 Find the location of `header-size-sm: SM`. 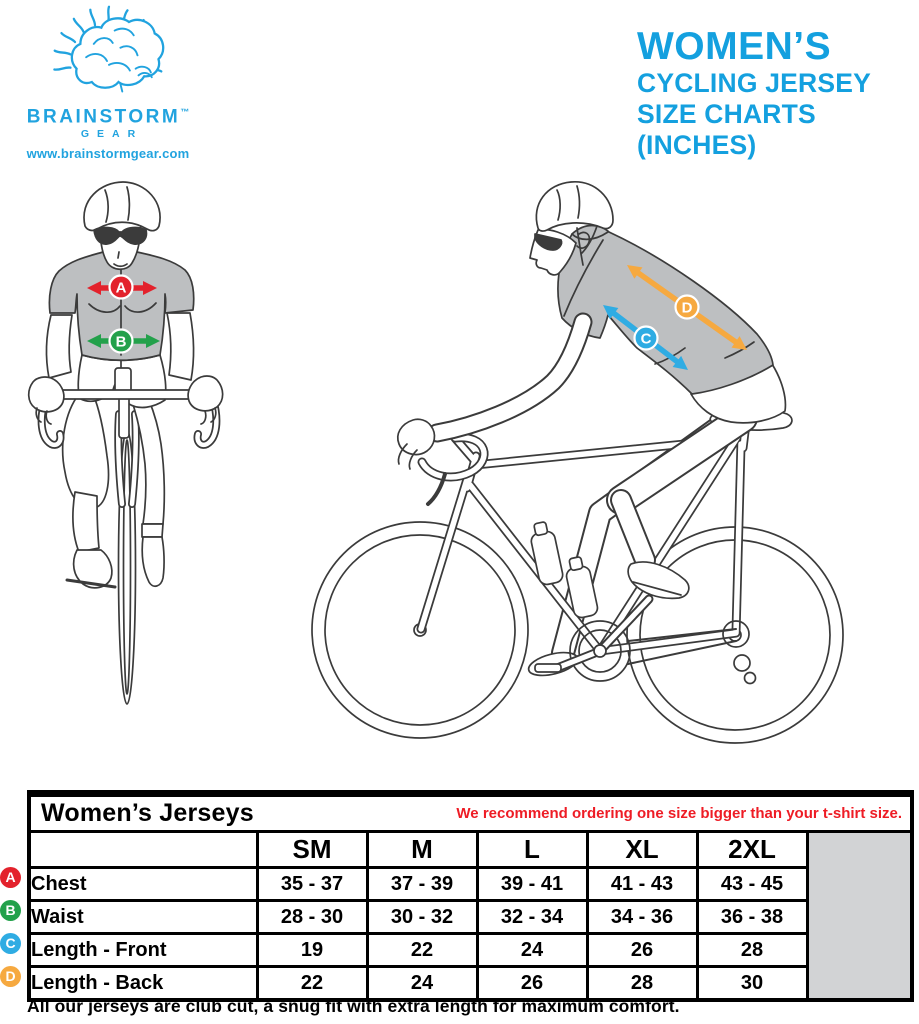

header-size-sm: SM is located at coordinates (312, 849).